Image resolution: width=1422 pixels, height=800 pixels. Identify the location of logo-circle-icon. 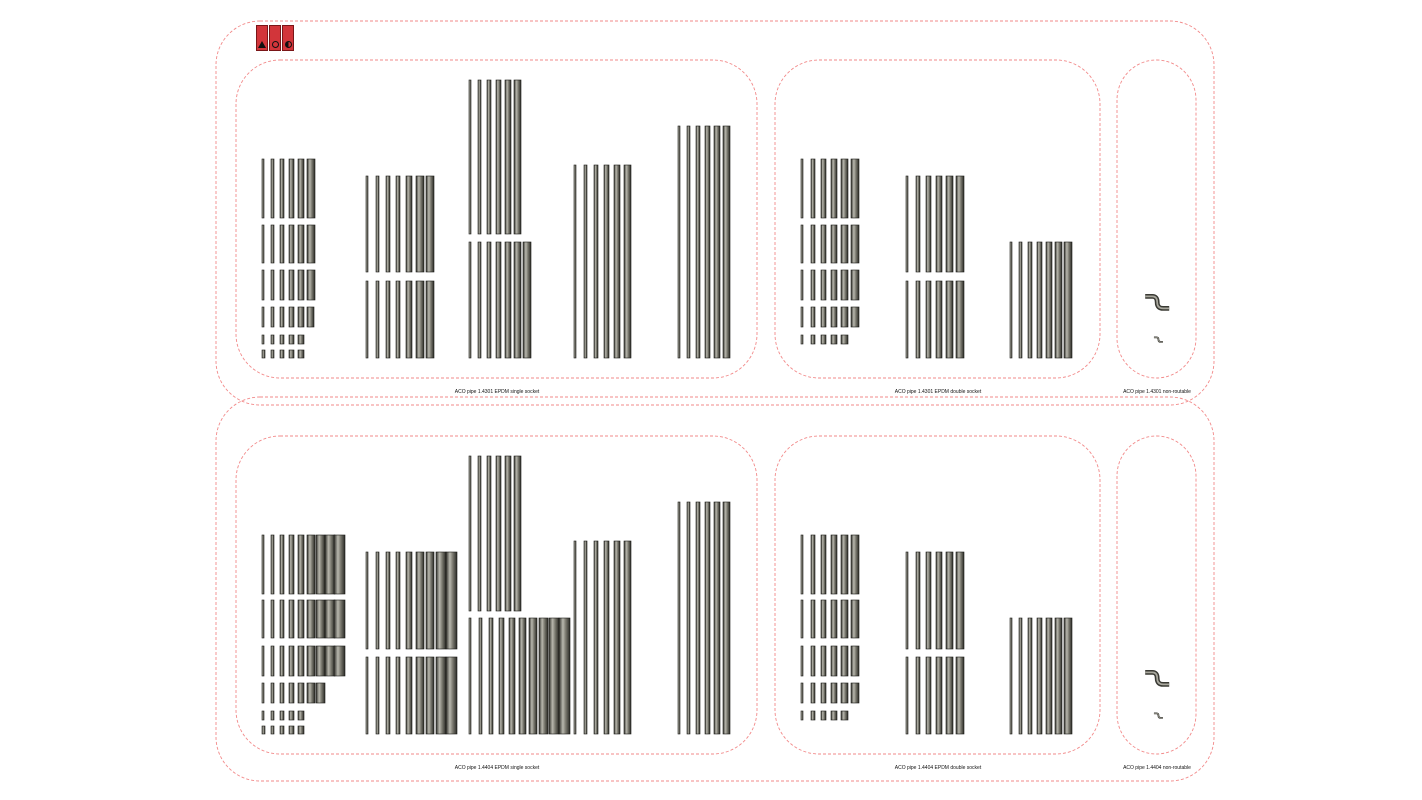
(275, 44).